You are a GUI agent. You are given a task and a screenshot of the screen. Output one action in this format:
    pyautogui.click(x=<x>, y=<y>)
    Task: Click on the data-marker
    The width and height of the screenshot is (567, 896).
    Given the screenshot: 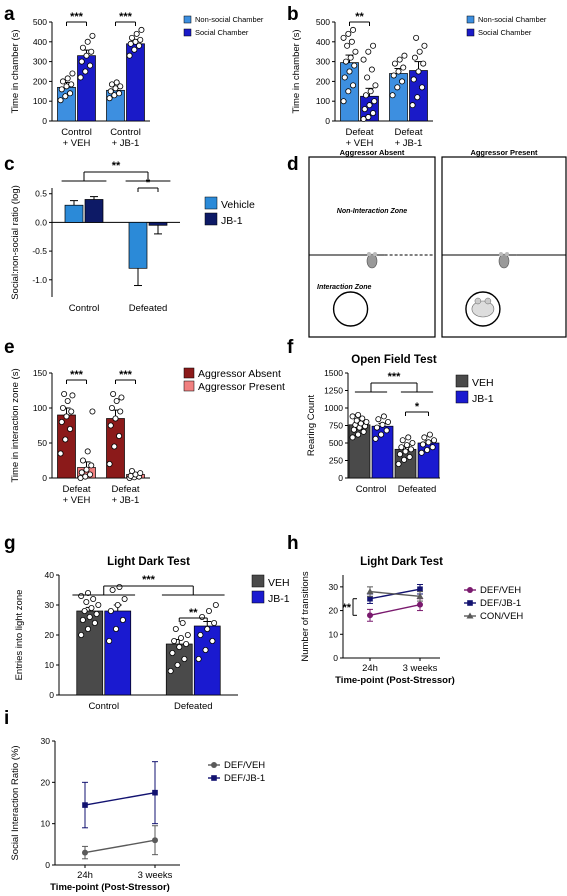 What is the action you would take?
    pyautogui.click(x=470, y=590)
    